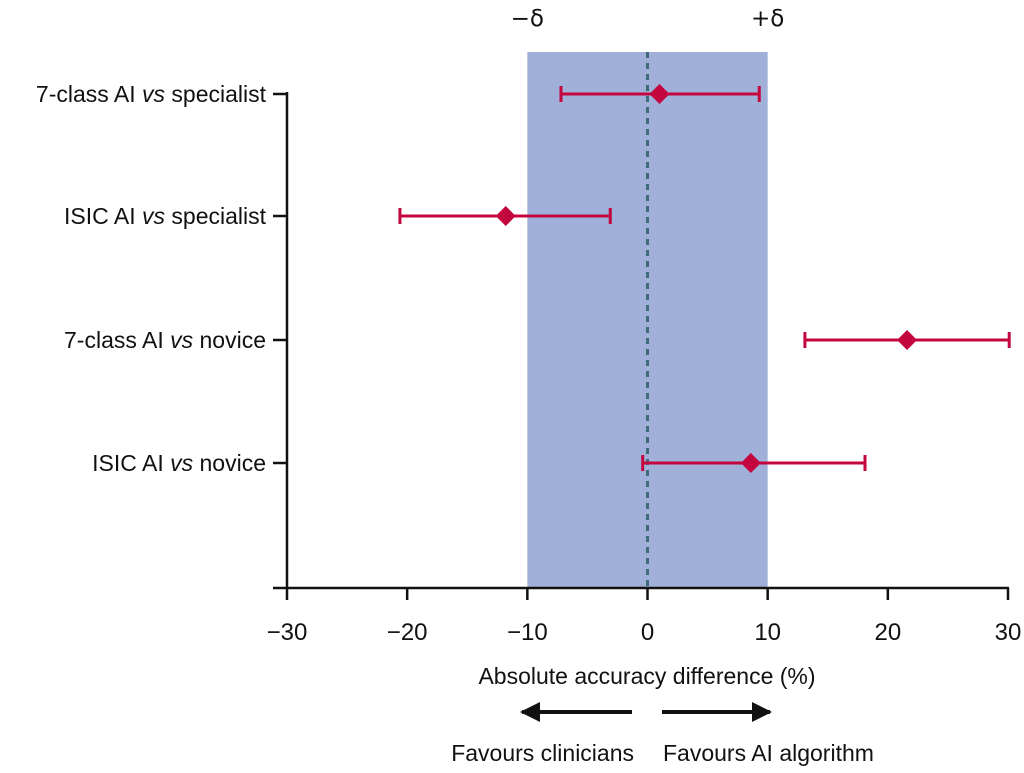  I want to click on x-tick-label: −30, so click(287, 632).